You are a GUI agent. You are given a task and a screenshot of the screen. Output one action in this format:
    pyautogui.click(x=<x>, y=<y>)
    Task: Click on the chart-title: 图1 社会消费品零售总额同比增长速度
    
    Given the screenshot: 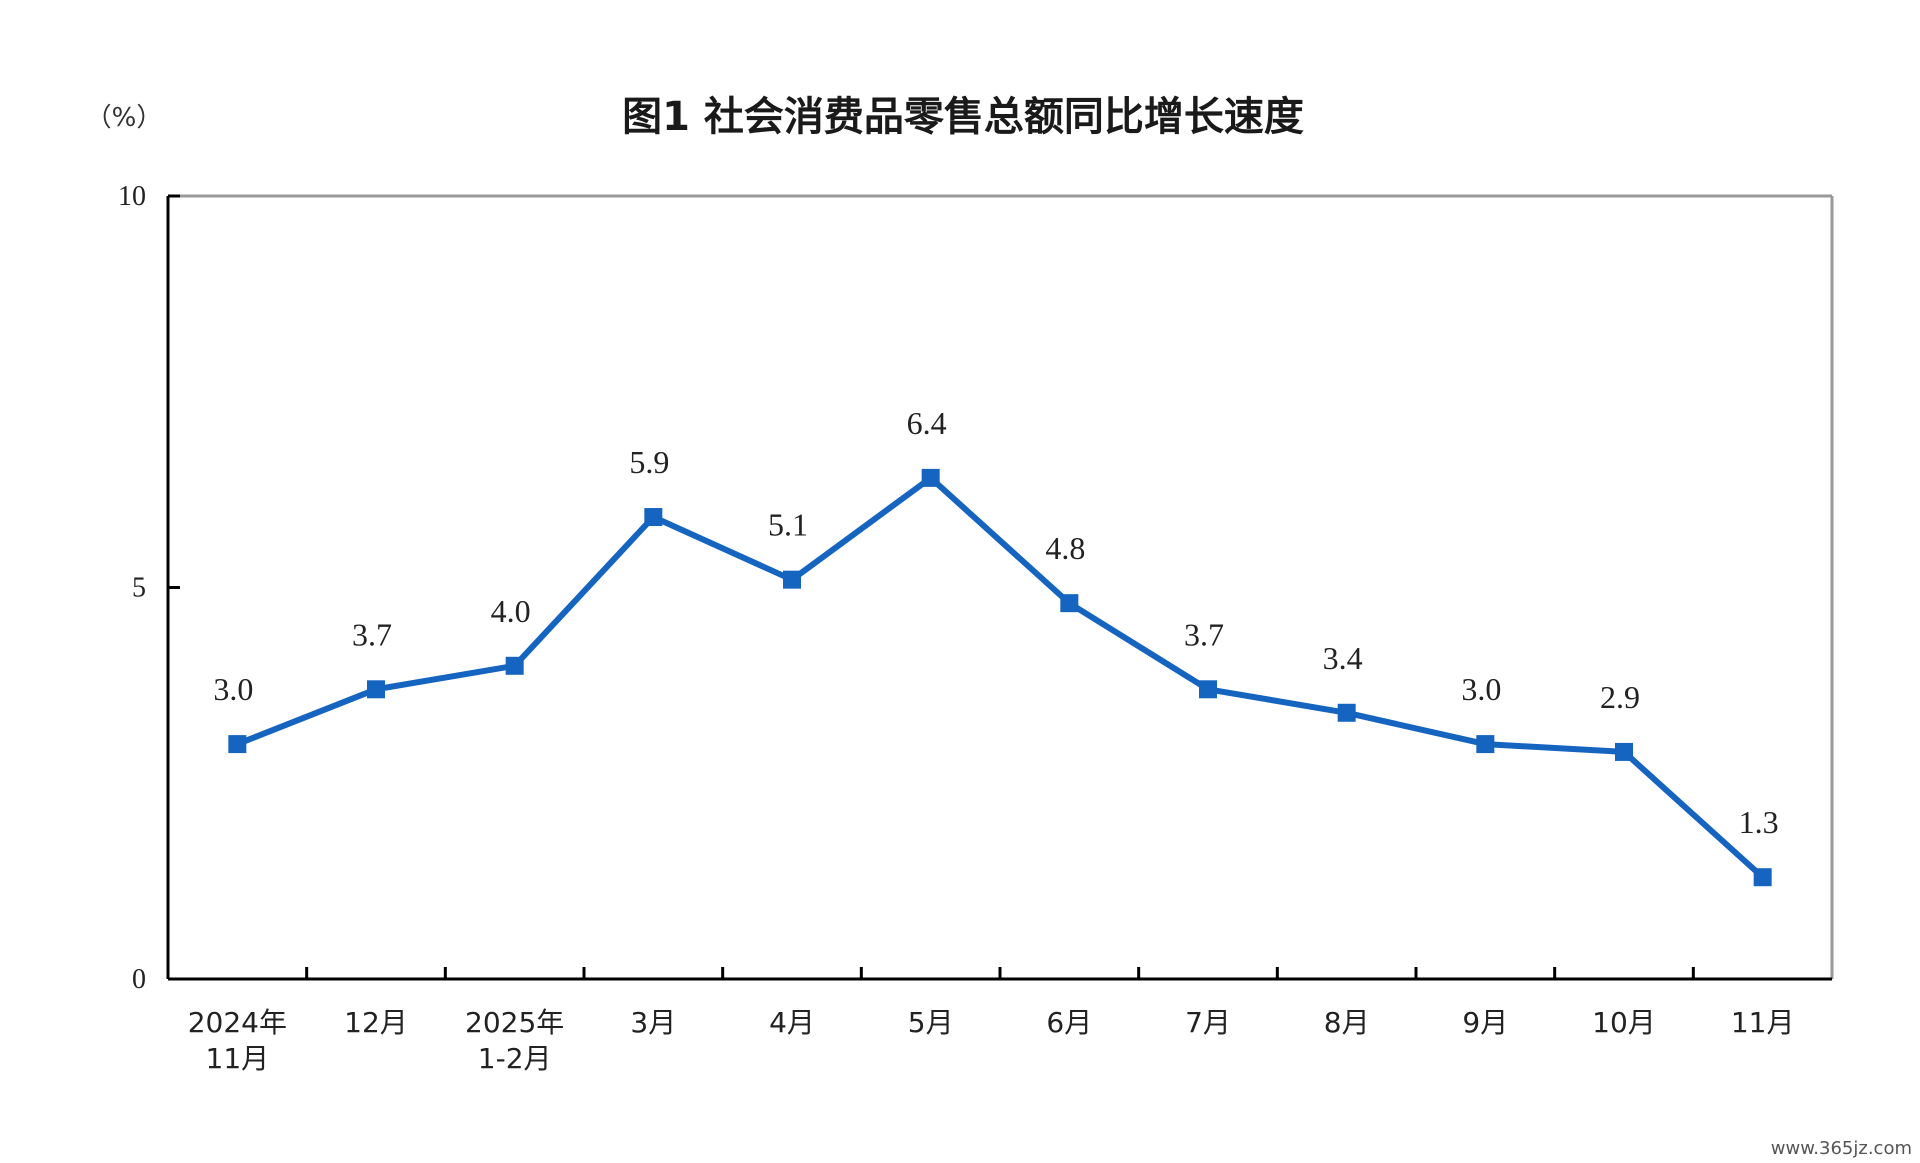 What is the action you would take?
    pyautogui.click(x=963, y=117)
    